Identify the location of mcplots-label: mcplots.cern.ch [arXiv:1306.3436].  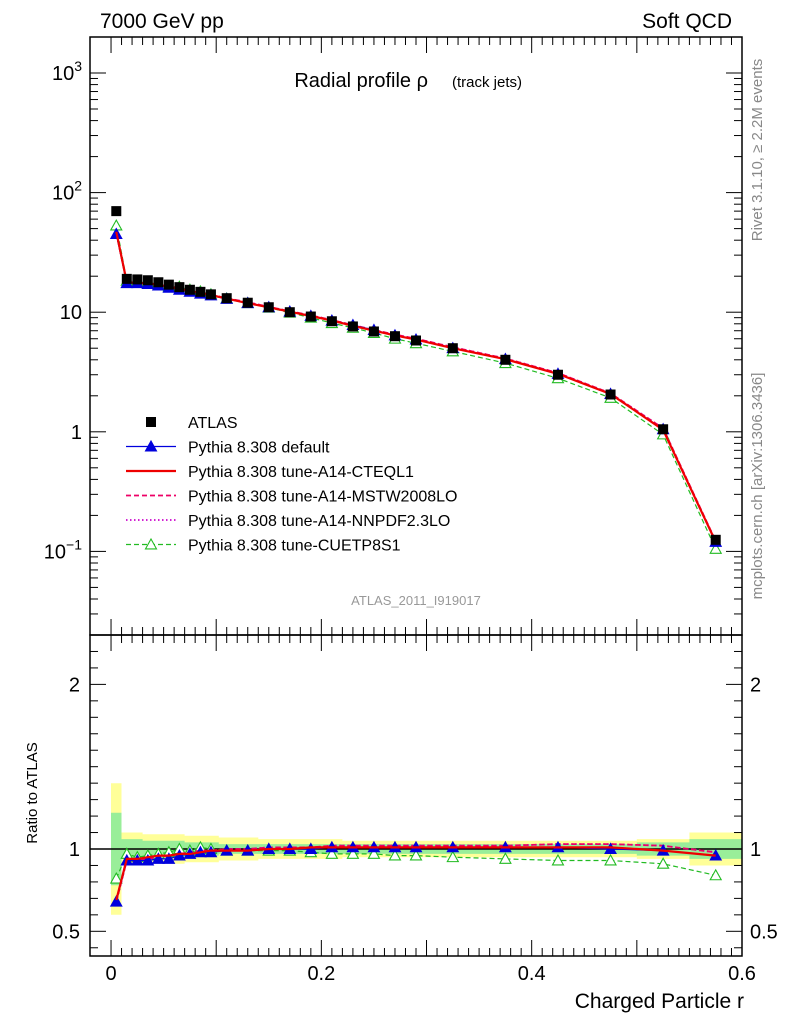
(757, 486).